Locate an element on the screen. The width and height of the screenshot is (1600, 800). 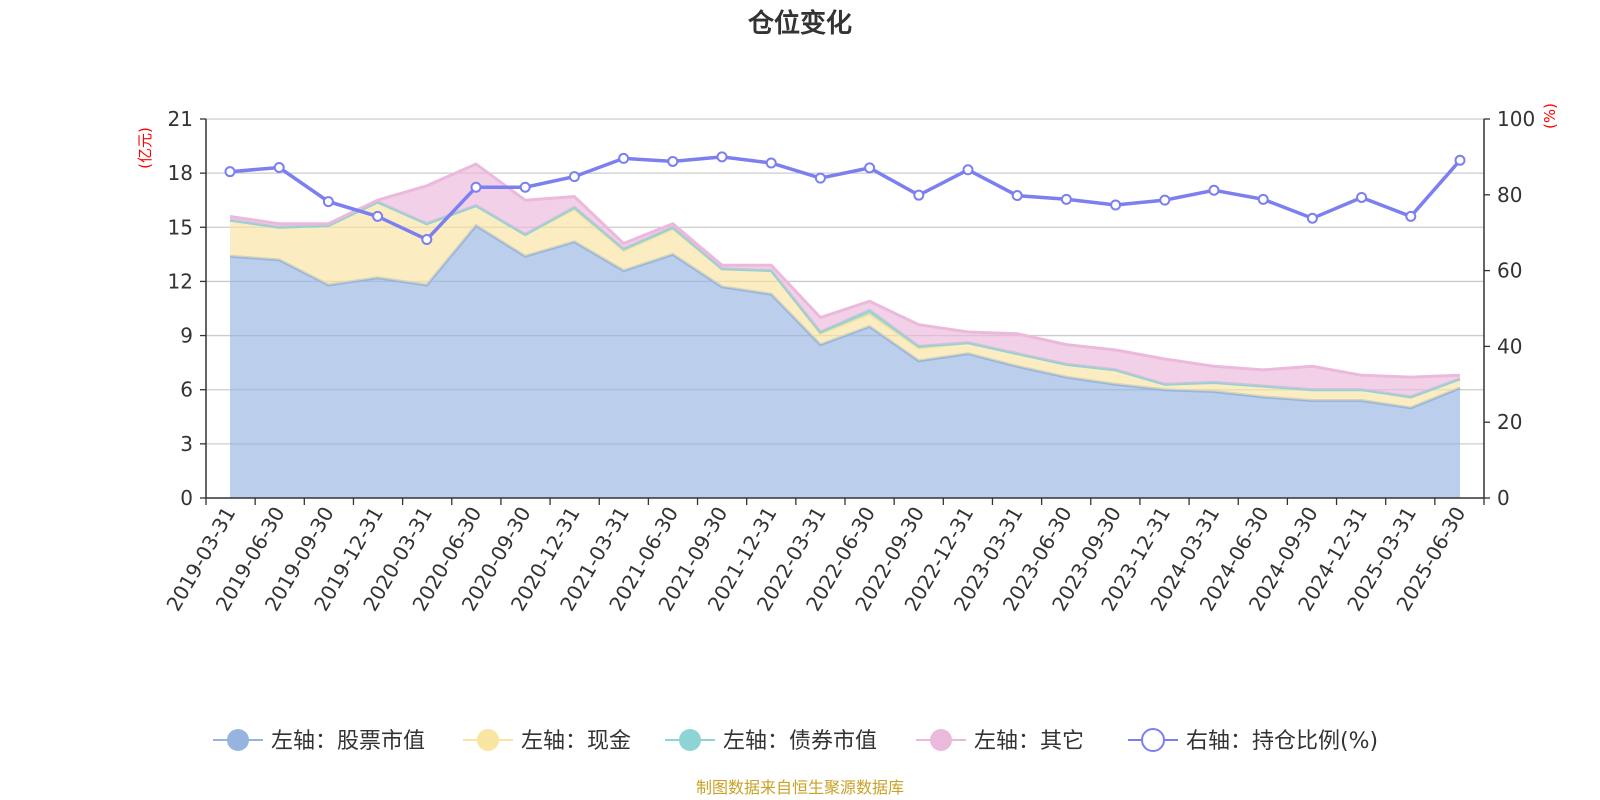
left-axis-tick-label: 9 is located at coordinates (186, 336).